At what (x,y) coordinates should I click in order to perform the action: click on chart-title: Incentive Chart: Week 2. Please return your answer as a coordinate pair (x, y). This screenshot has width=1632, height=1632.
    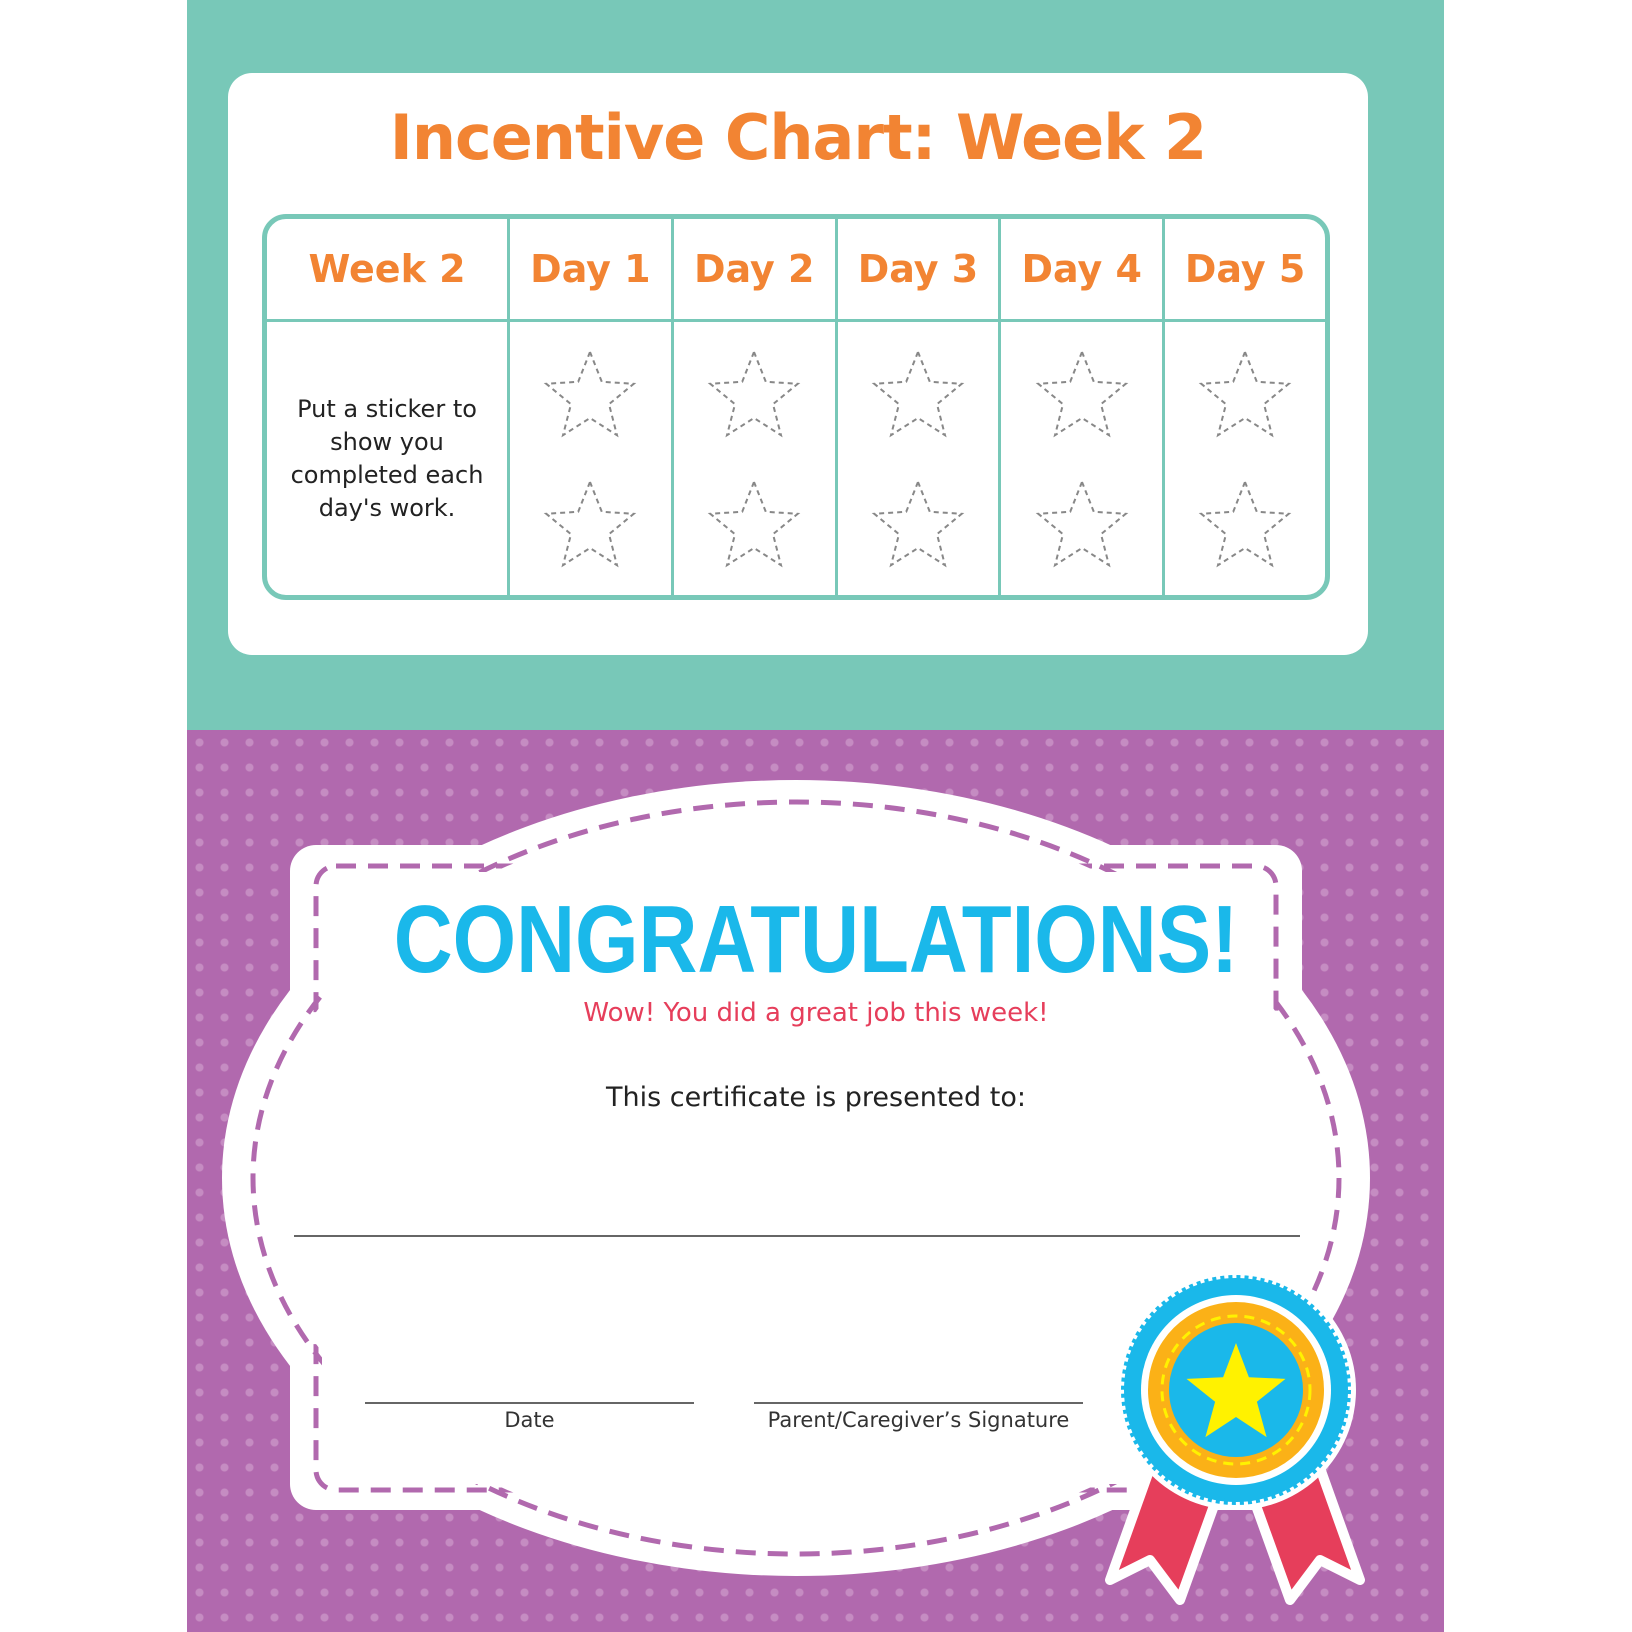
    Looking at the image, I should click on (798, 137).